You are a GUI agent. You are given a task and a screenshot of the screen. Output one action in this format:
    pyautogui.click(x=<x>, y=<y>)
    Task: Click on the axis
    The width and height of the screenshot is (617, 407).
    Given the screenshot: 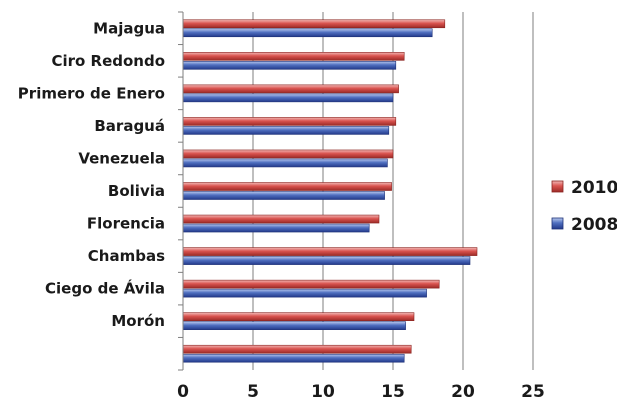 What is the action you would take?
    pyautogui.click(x=181, y=191)
    